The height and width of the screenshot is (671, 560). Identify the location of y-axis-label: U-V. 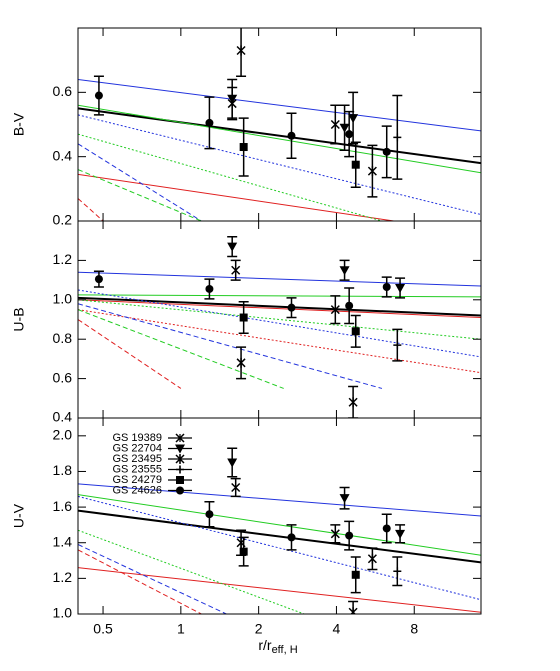
(19, 515).